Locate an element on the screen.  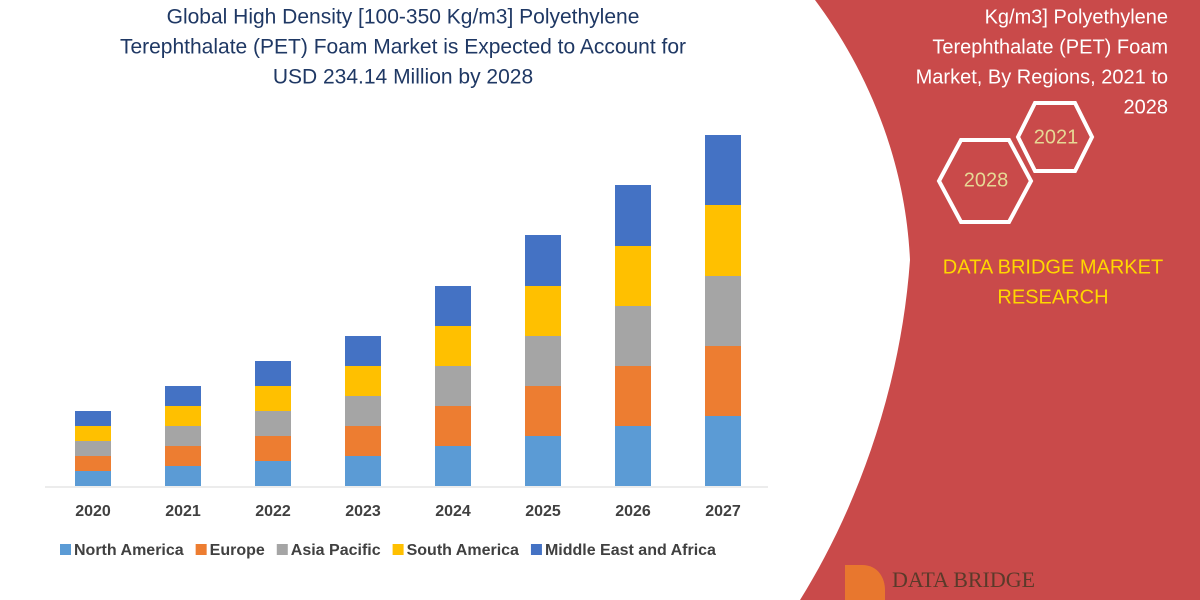
x-tick-label: 2023 is located at coordinates (363, 511).